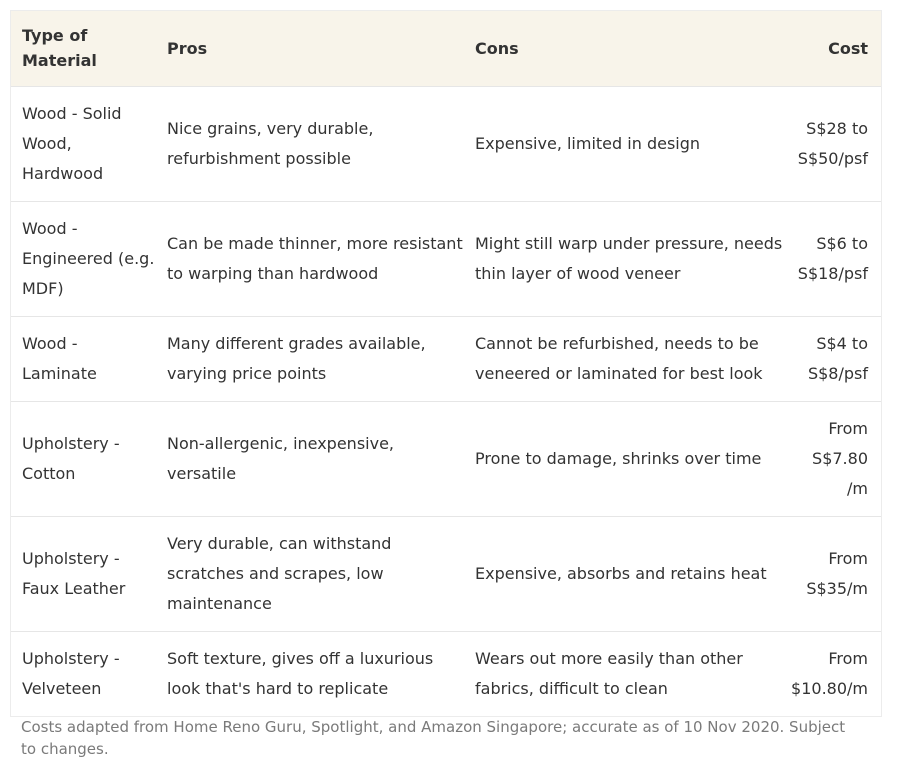 The width and height of the screenshot is (902, 766). I want to click on cell-material: Upholstery - Cotton, so click(83, 458).